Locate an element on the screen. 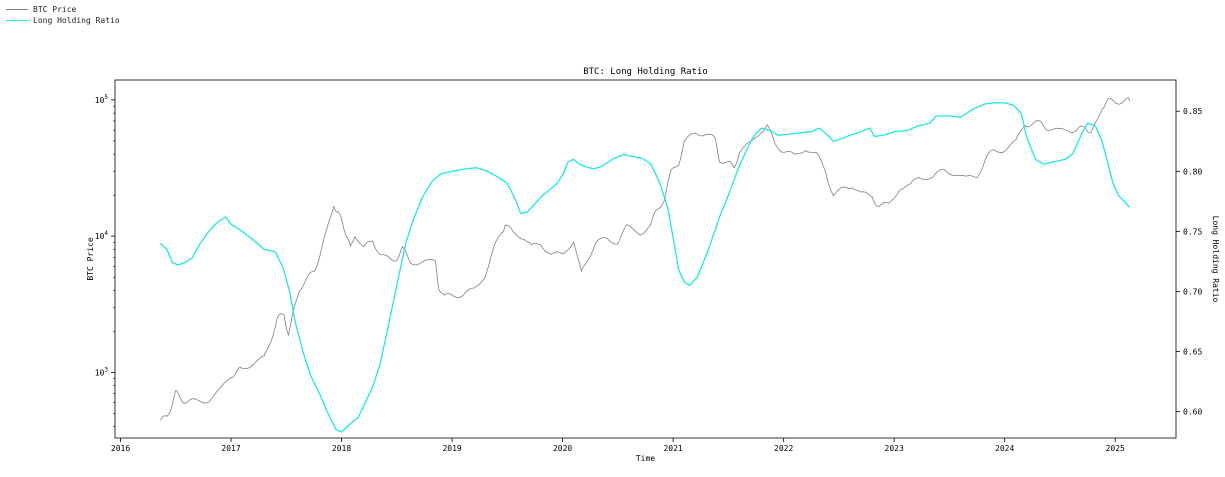 The width and height of the screenshot is (1225, 477). x-tick-label: 2022 is located at coordinates (783, 448).